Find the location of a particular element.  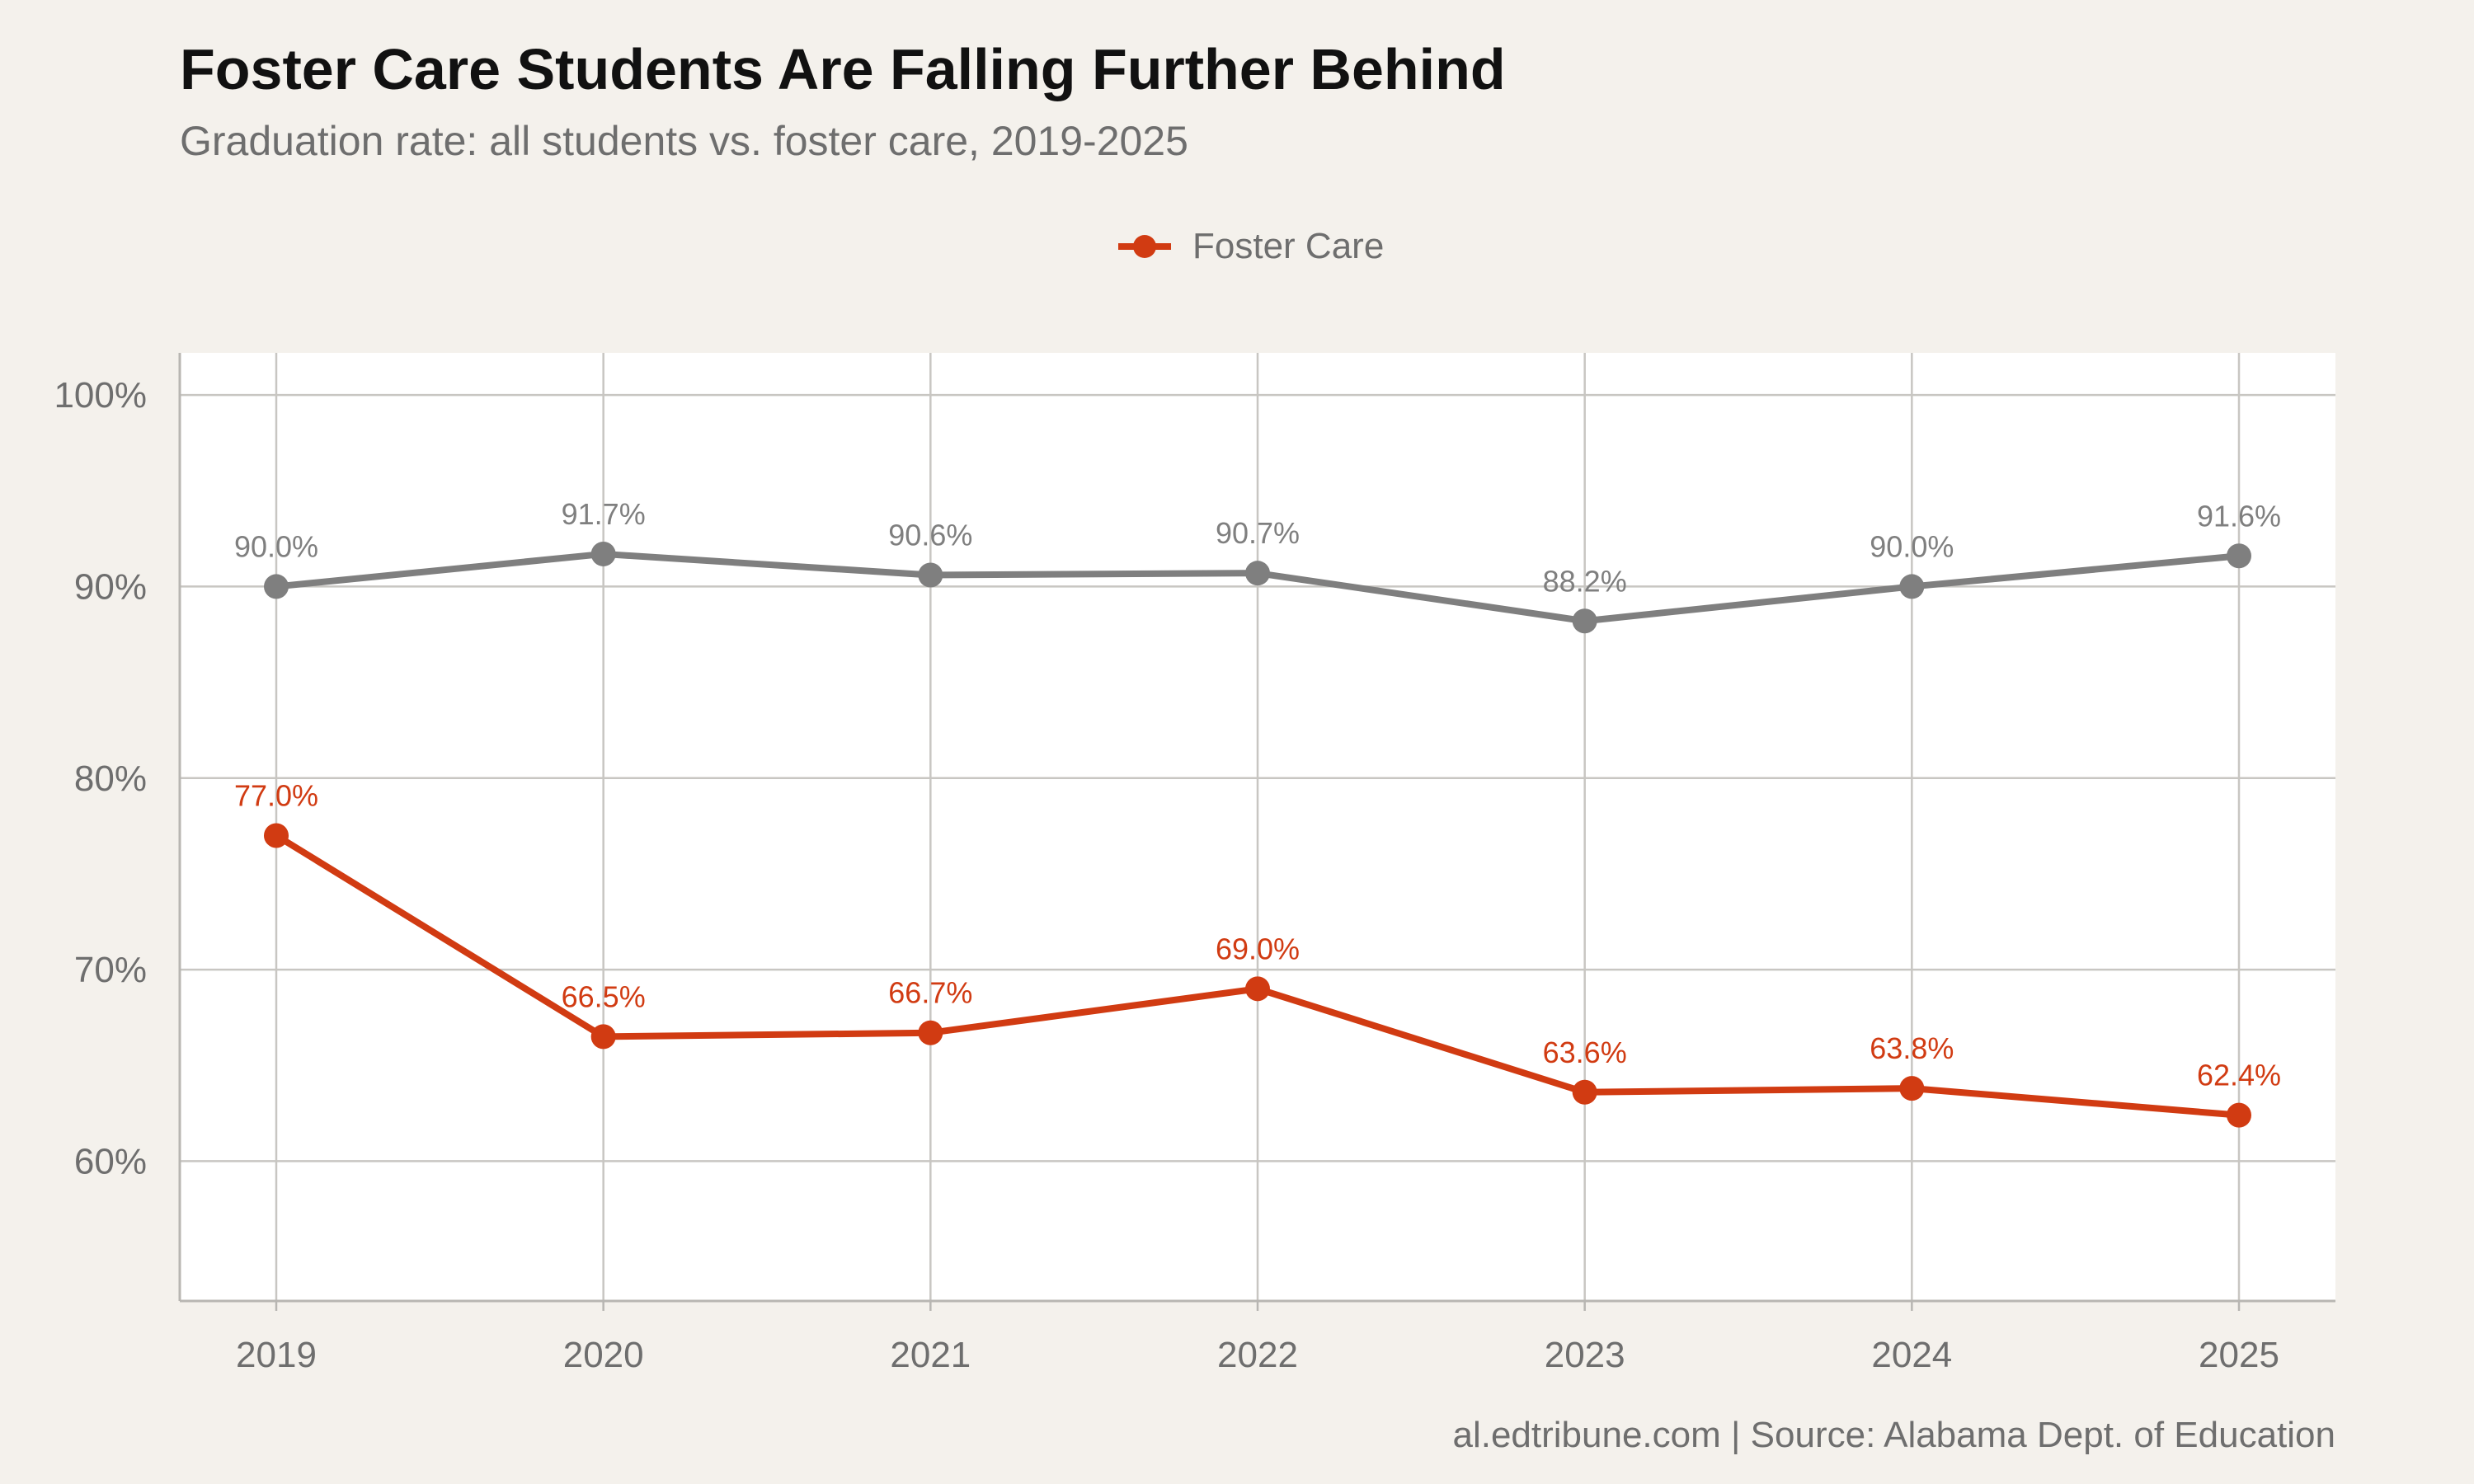

data-label-series-1-2025: 91.6% is located at coordinates (2239, 516).